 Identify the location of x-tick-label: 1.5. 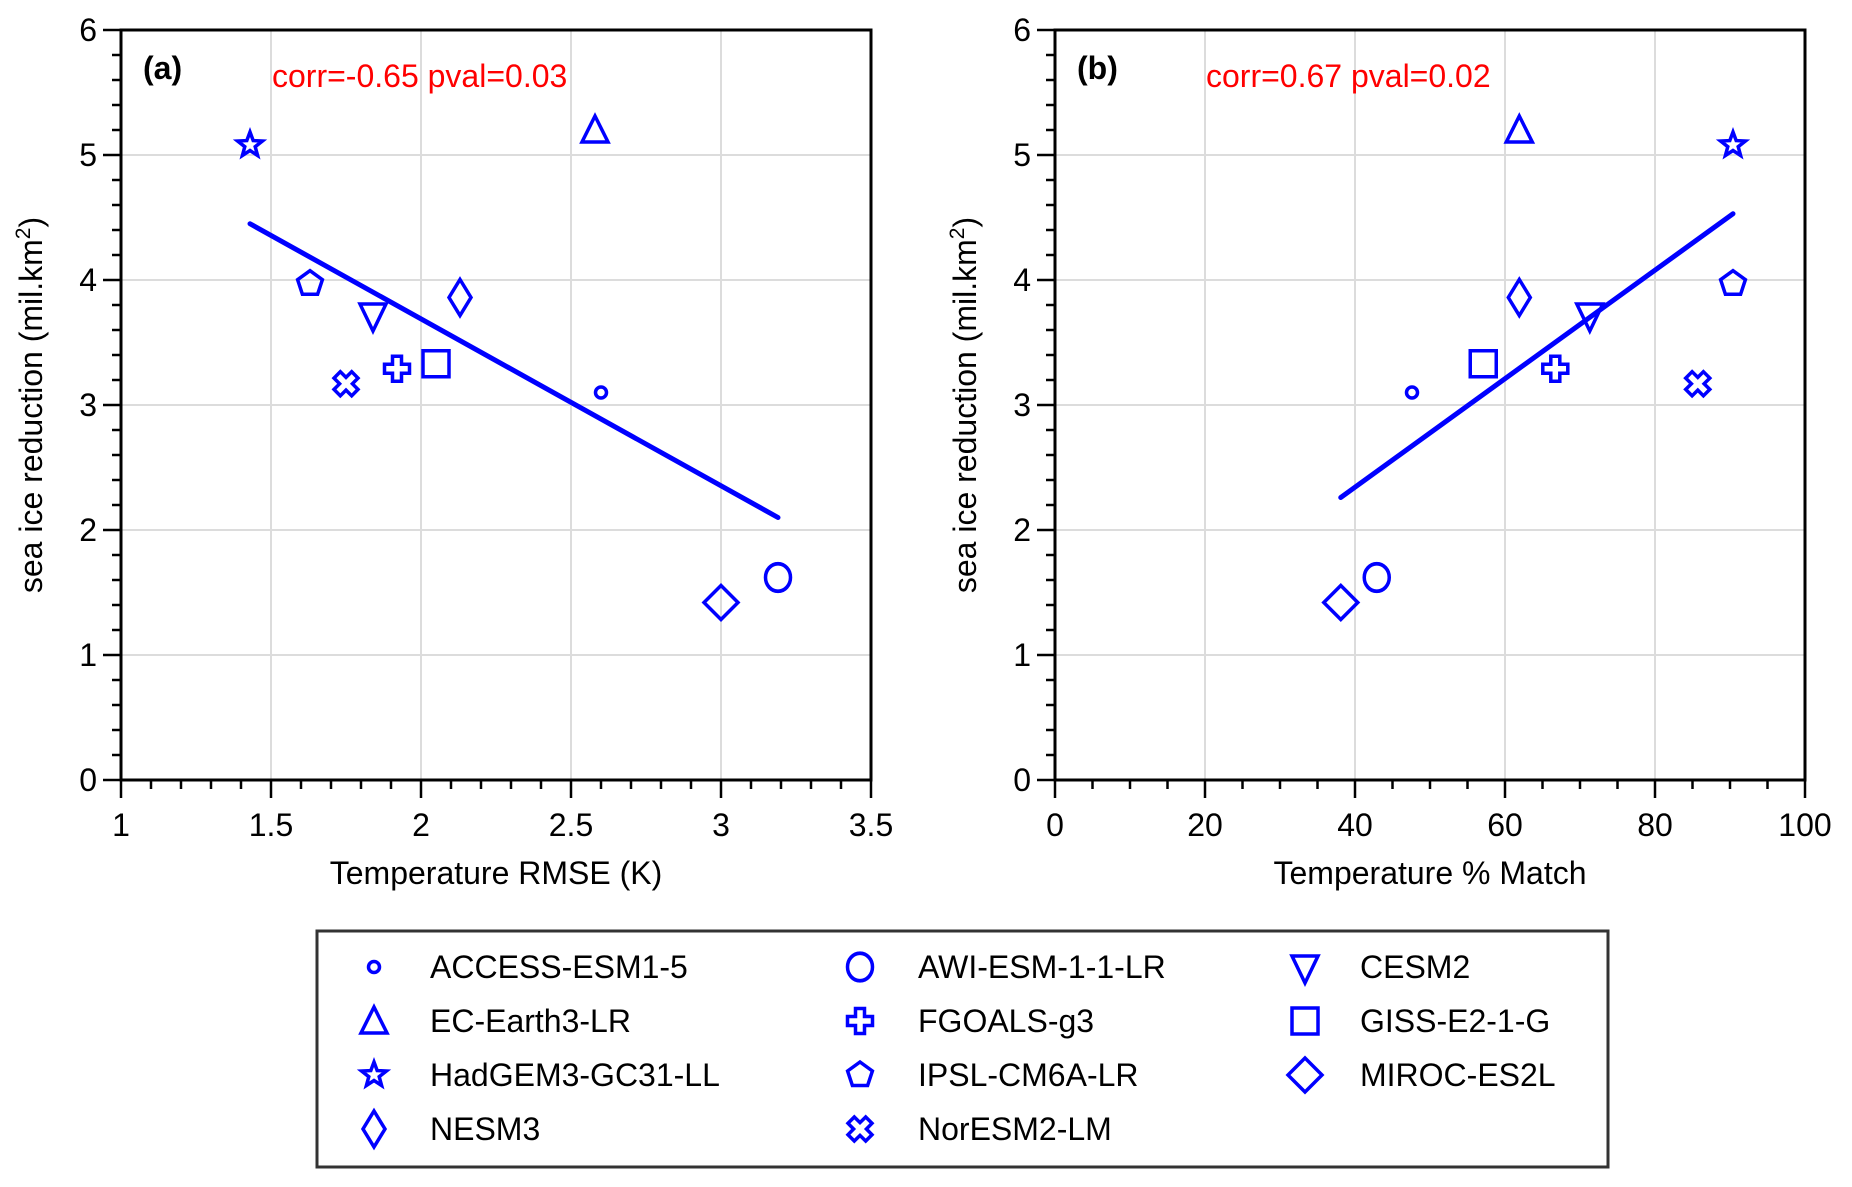
(271, 825).